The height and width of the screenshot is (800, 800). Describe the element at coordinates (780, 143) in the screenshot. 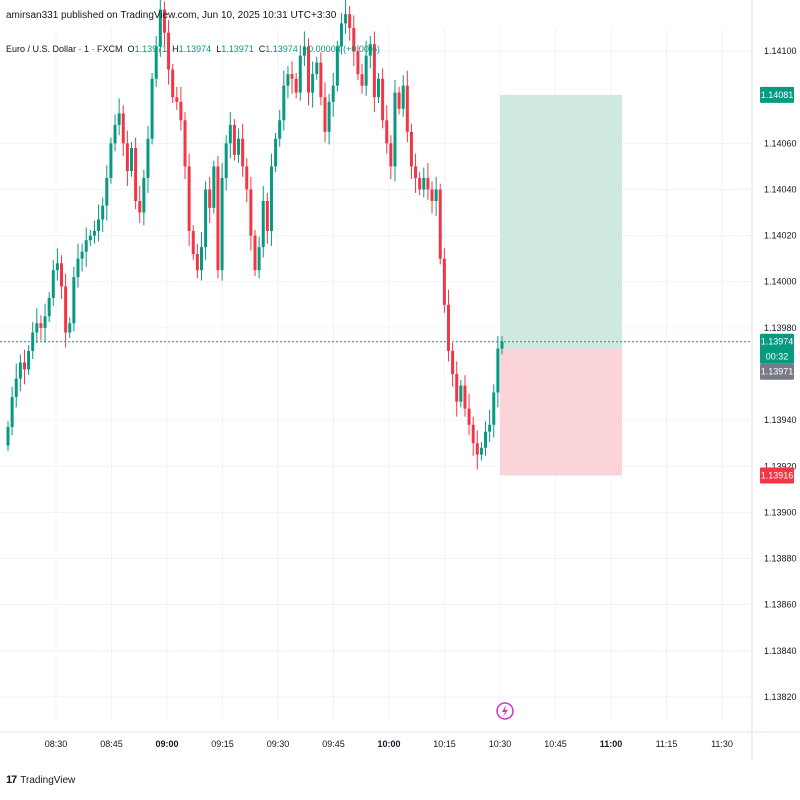

I see `y-tick-label: 1.14060` at that location.